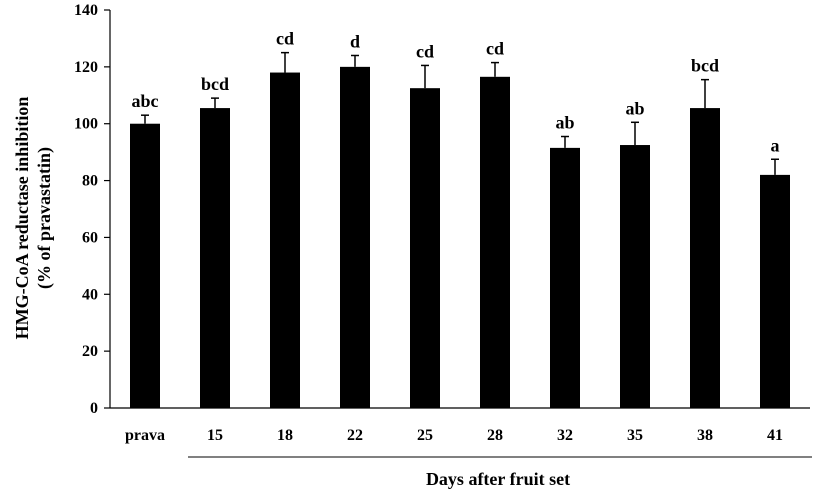 The height and width of the screenshot is (499, 827). Describe the element at coordinates (705, 435) in the screenshot. I see `x-tick-label: 38` at that location.